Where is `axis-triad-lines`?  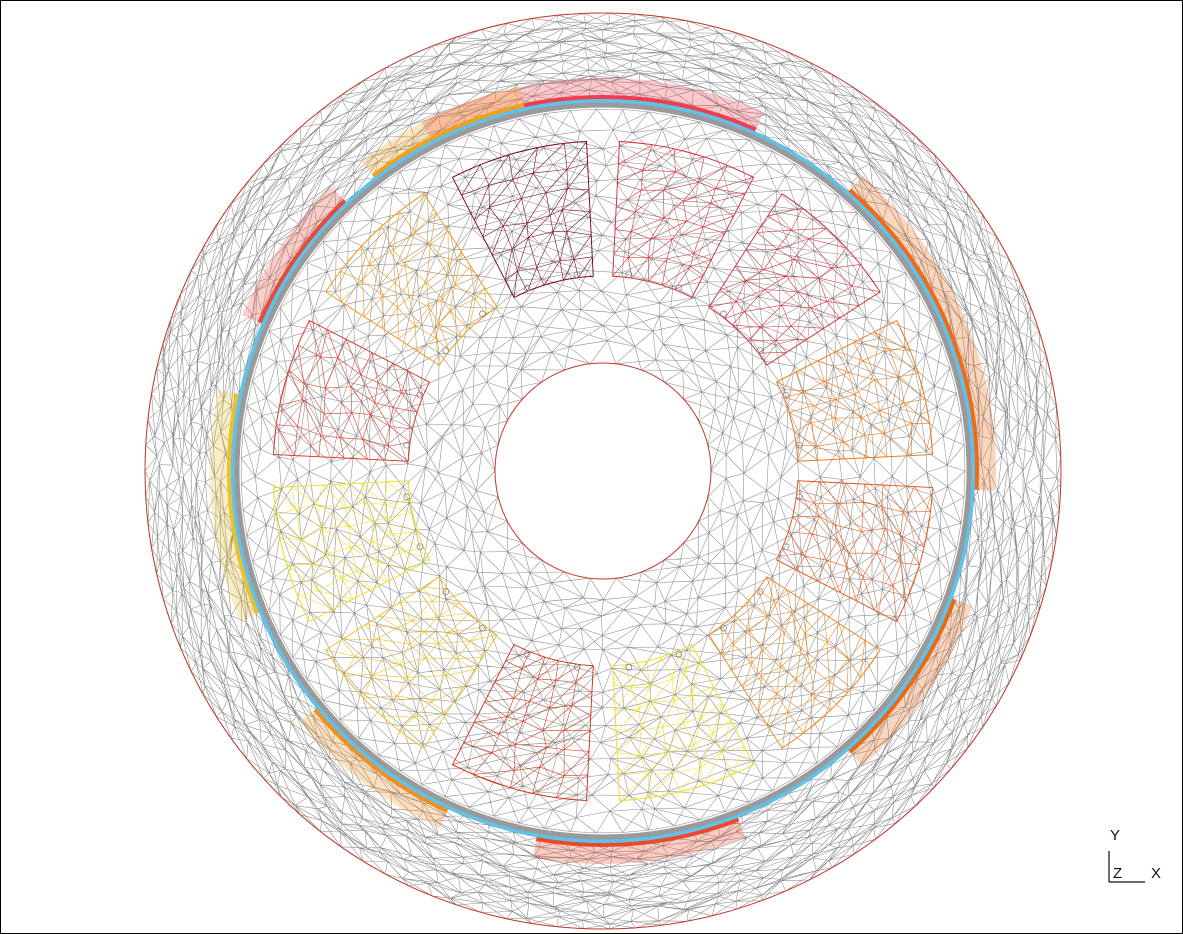 axis-triad-lines is located at coordinates (1126, 867).